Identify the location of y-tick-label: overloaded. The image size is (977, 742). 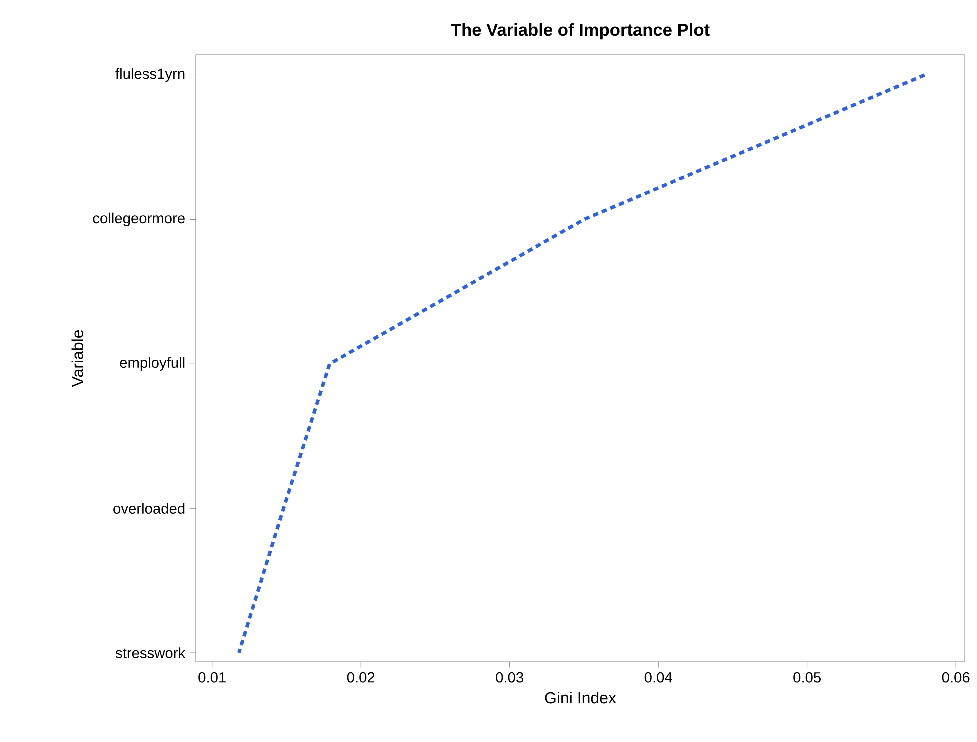
(149, 508).